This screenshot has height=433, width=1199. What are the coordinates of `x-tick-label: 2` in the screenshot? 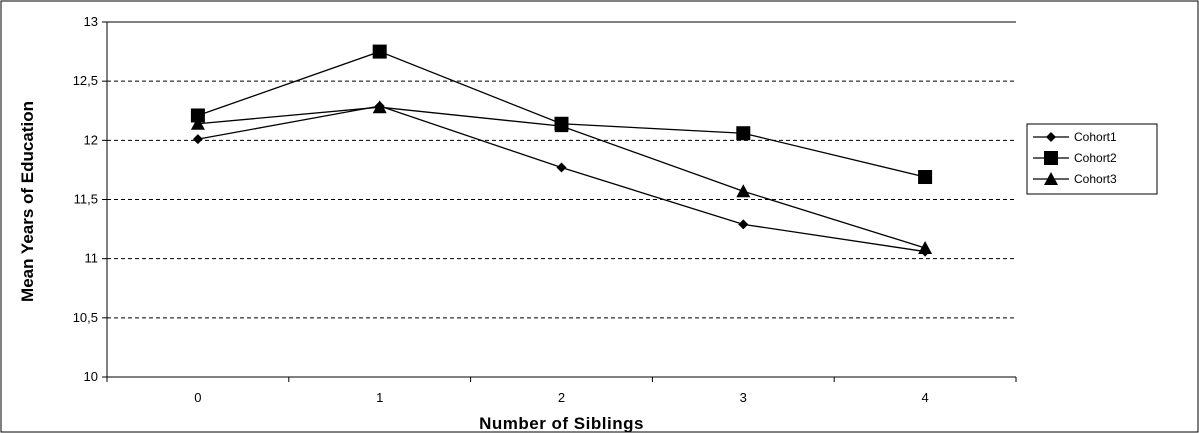 It's located at (561, 397).